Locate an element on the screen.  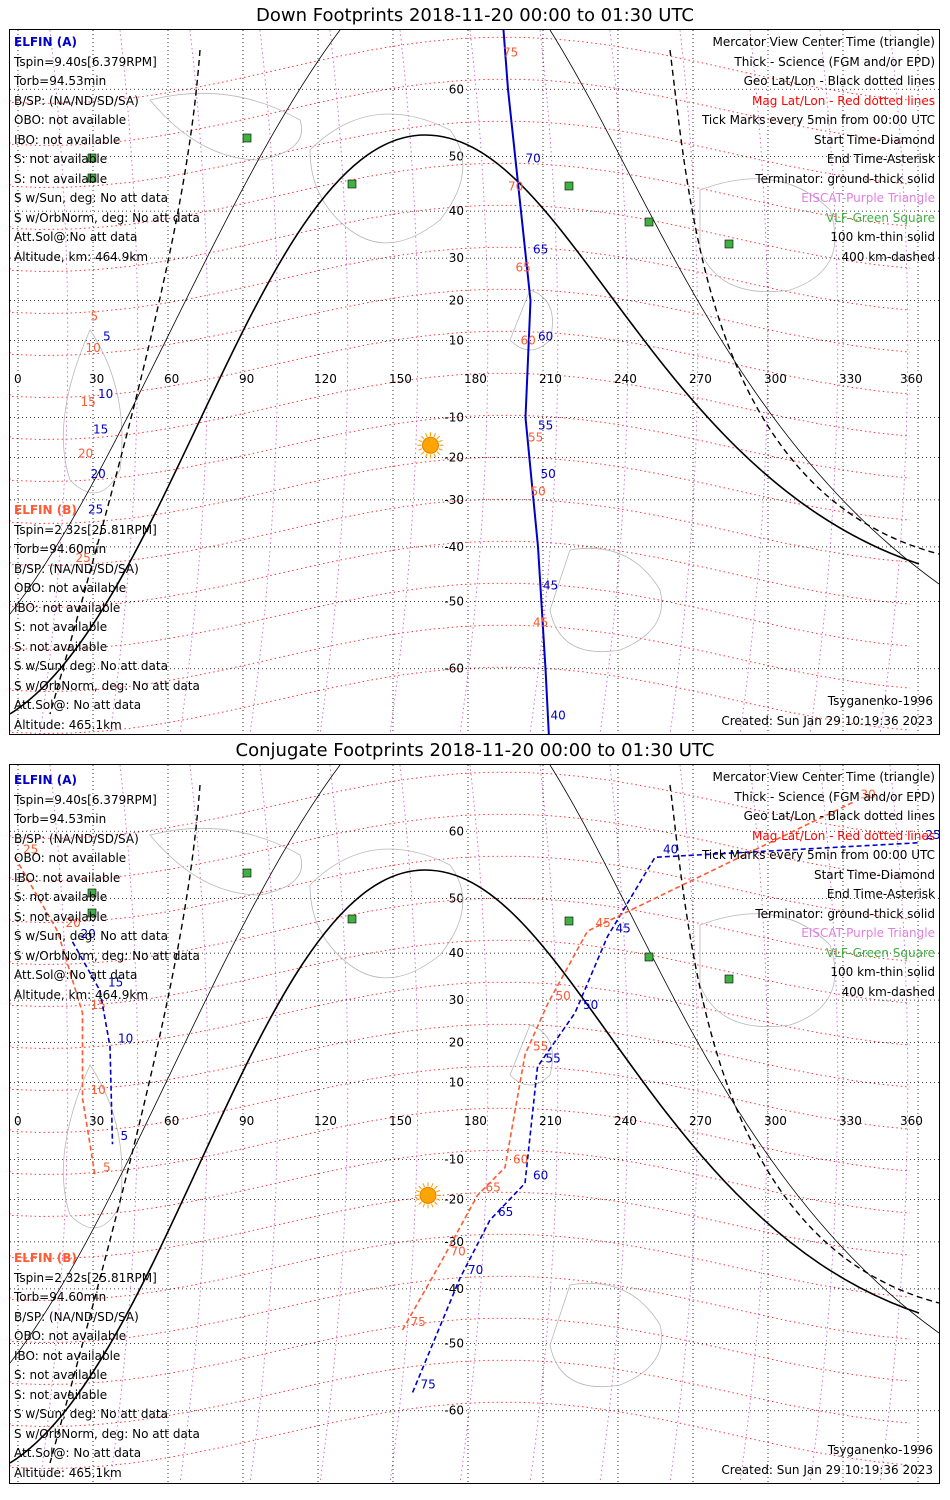
tick-time-label: 30 is located at coordinates (868, 795).